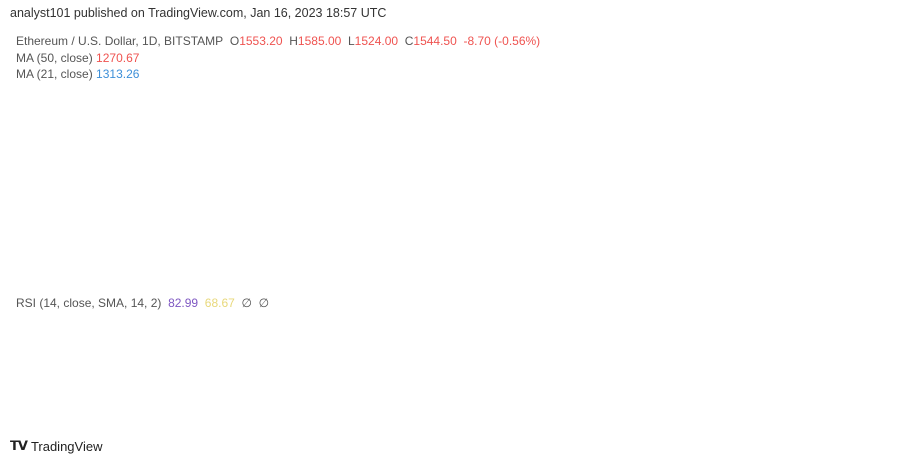  What do you see at coordinates (856, 133) in the screenshot?
I see `last-change: -8.99%` at bounding box center [856, 133].